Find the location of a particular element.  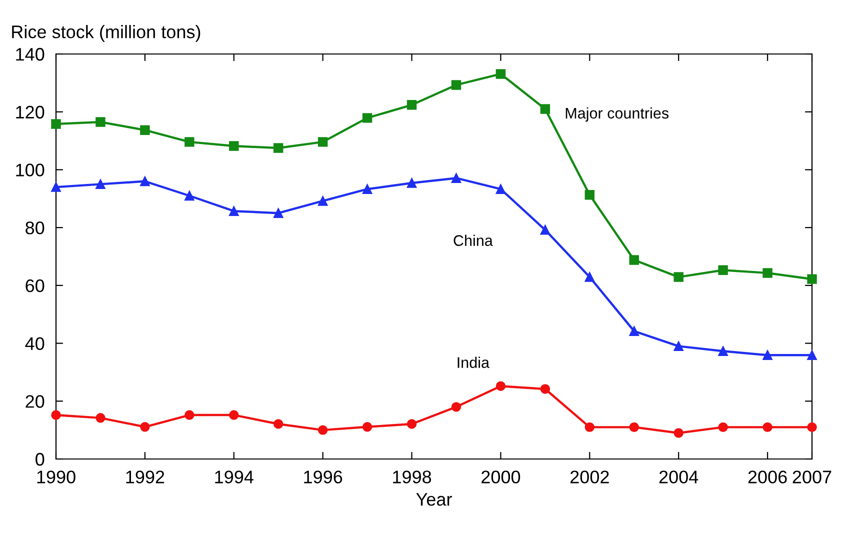

y-tick-label: 80 is located at coordinates (35, 228).